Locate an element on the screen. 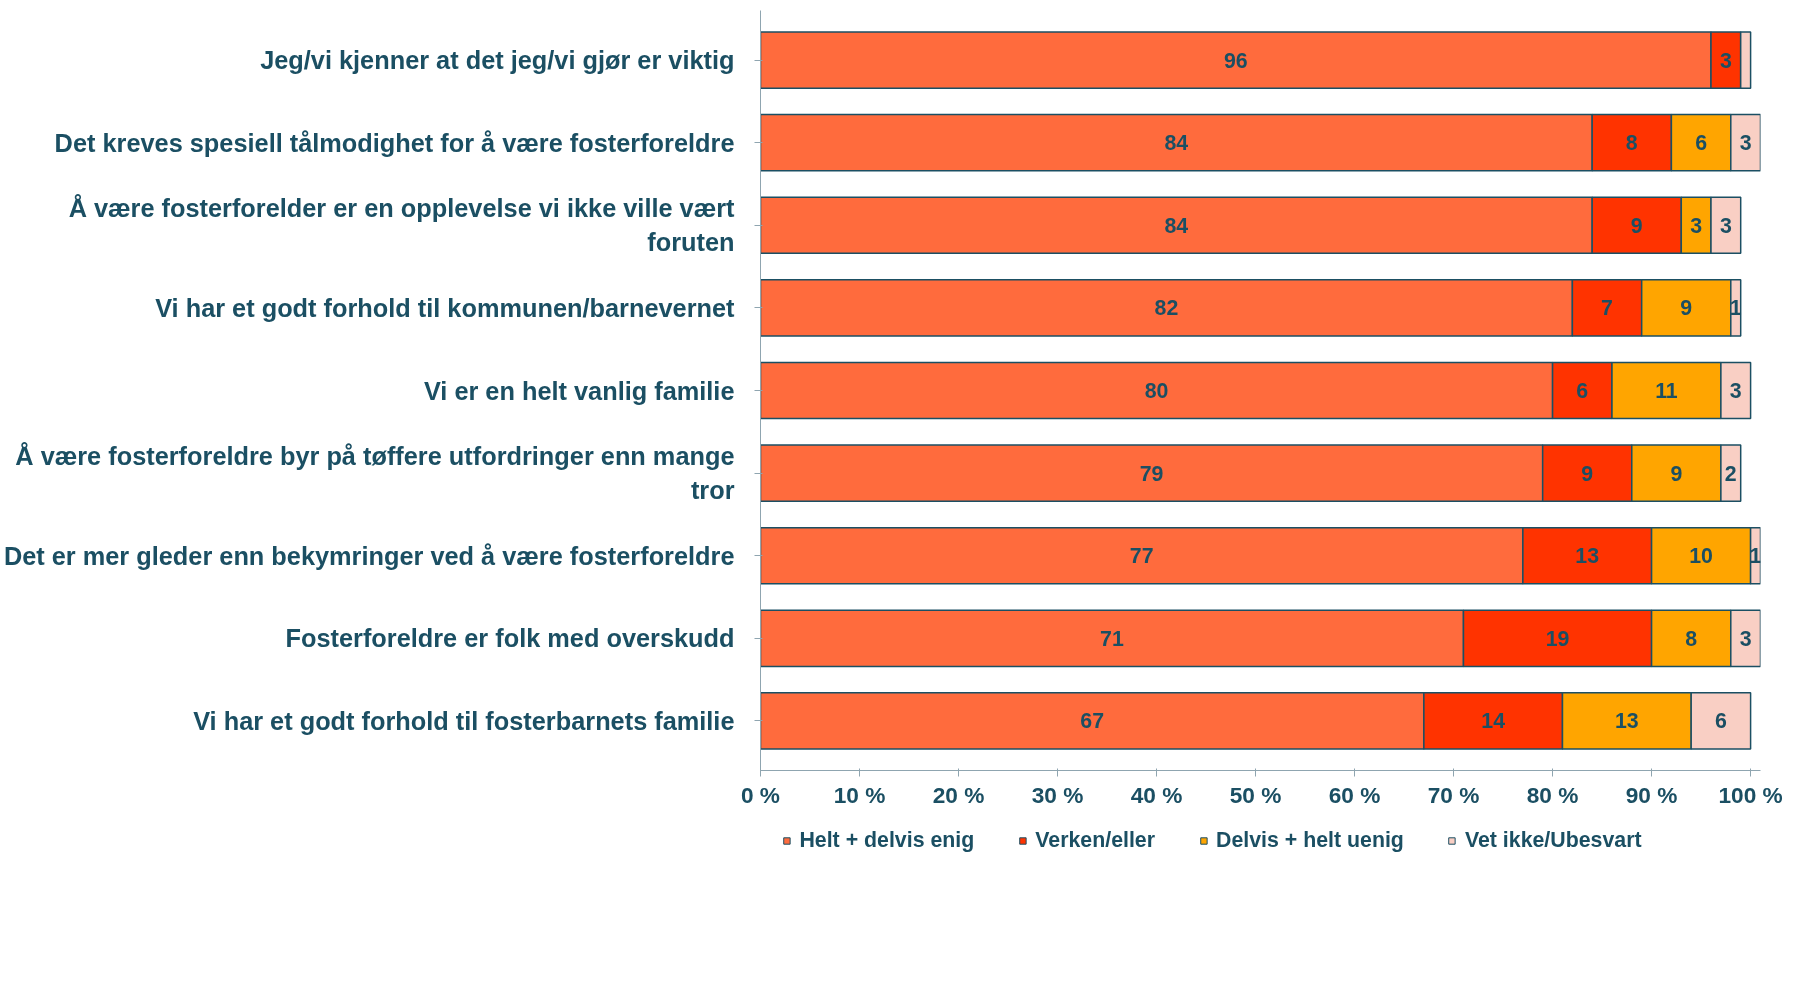 The width and height of the screenshot is (1802, 986). x-tick-label: 10 % is located at coordinates (859, 794).